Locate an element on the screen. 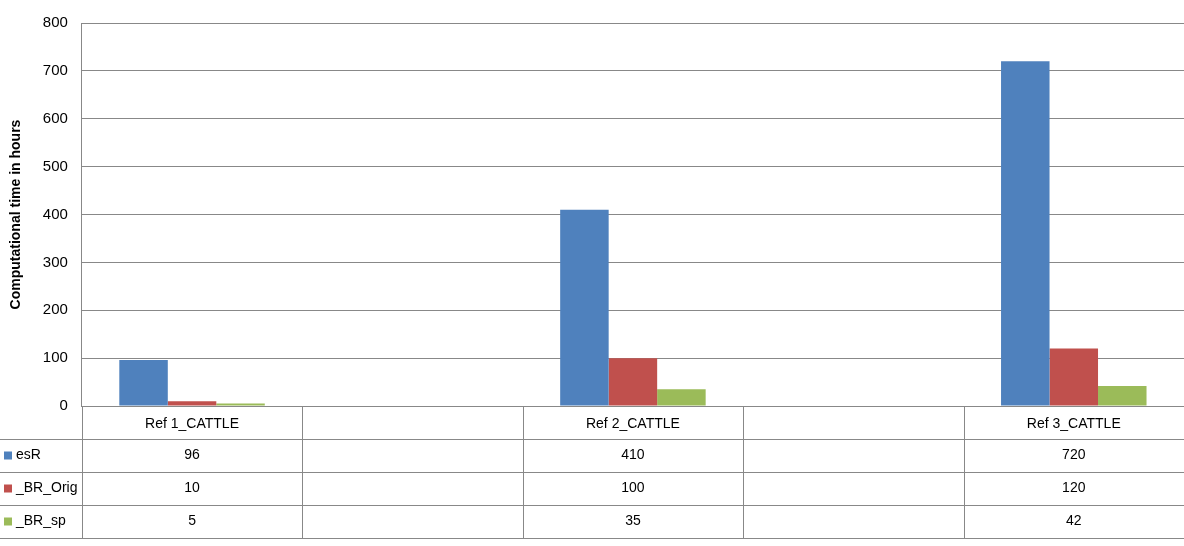 The width and height of the screenshot is (1184, 546). x-tick-label: Ref 3_CATTLE is located at coordinates (1073, 423).